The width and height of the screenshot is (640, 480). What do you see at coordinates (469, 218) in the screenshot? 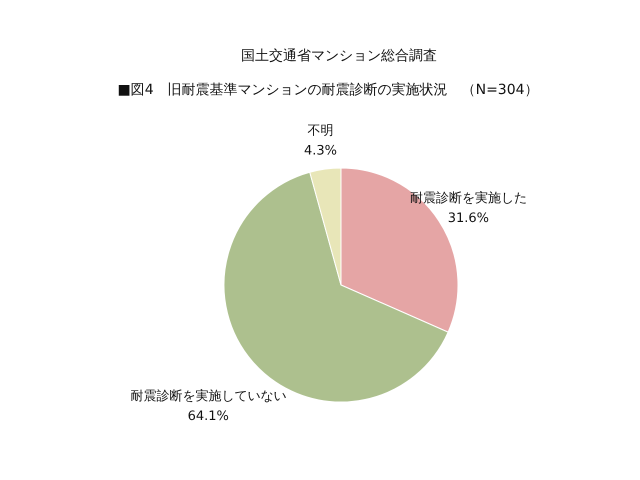
I see `data-label: 31.6%` at bounding box center [469, 218].